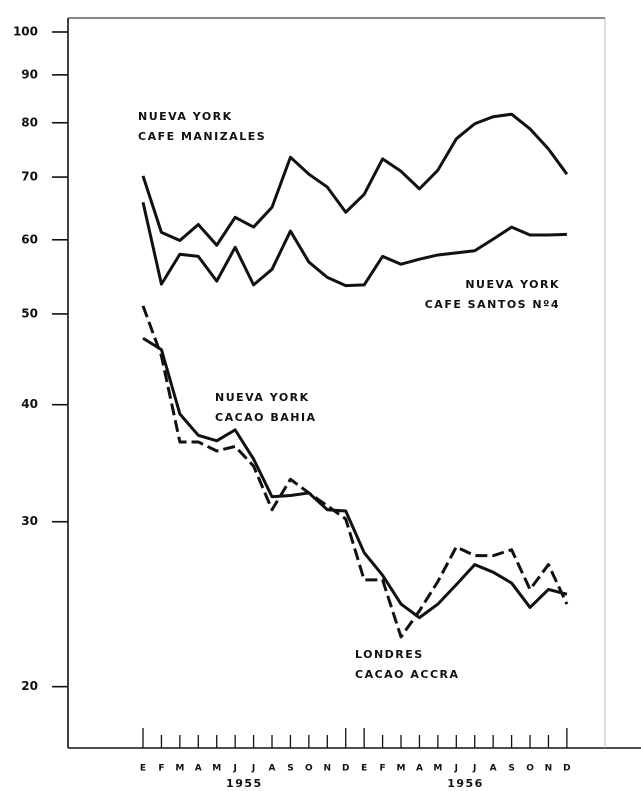  What do you see at coordinates (29, 177) in the screenshot?
I see `y-tick-label: 70` at bounding box center [29, 177].